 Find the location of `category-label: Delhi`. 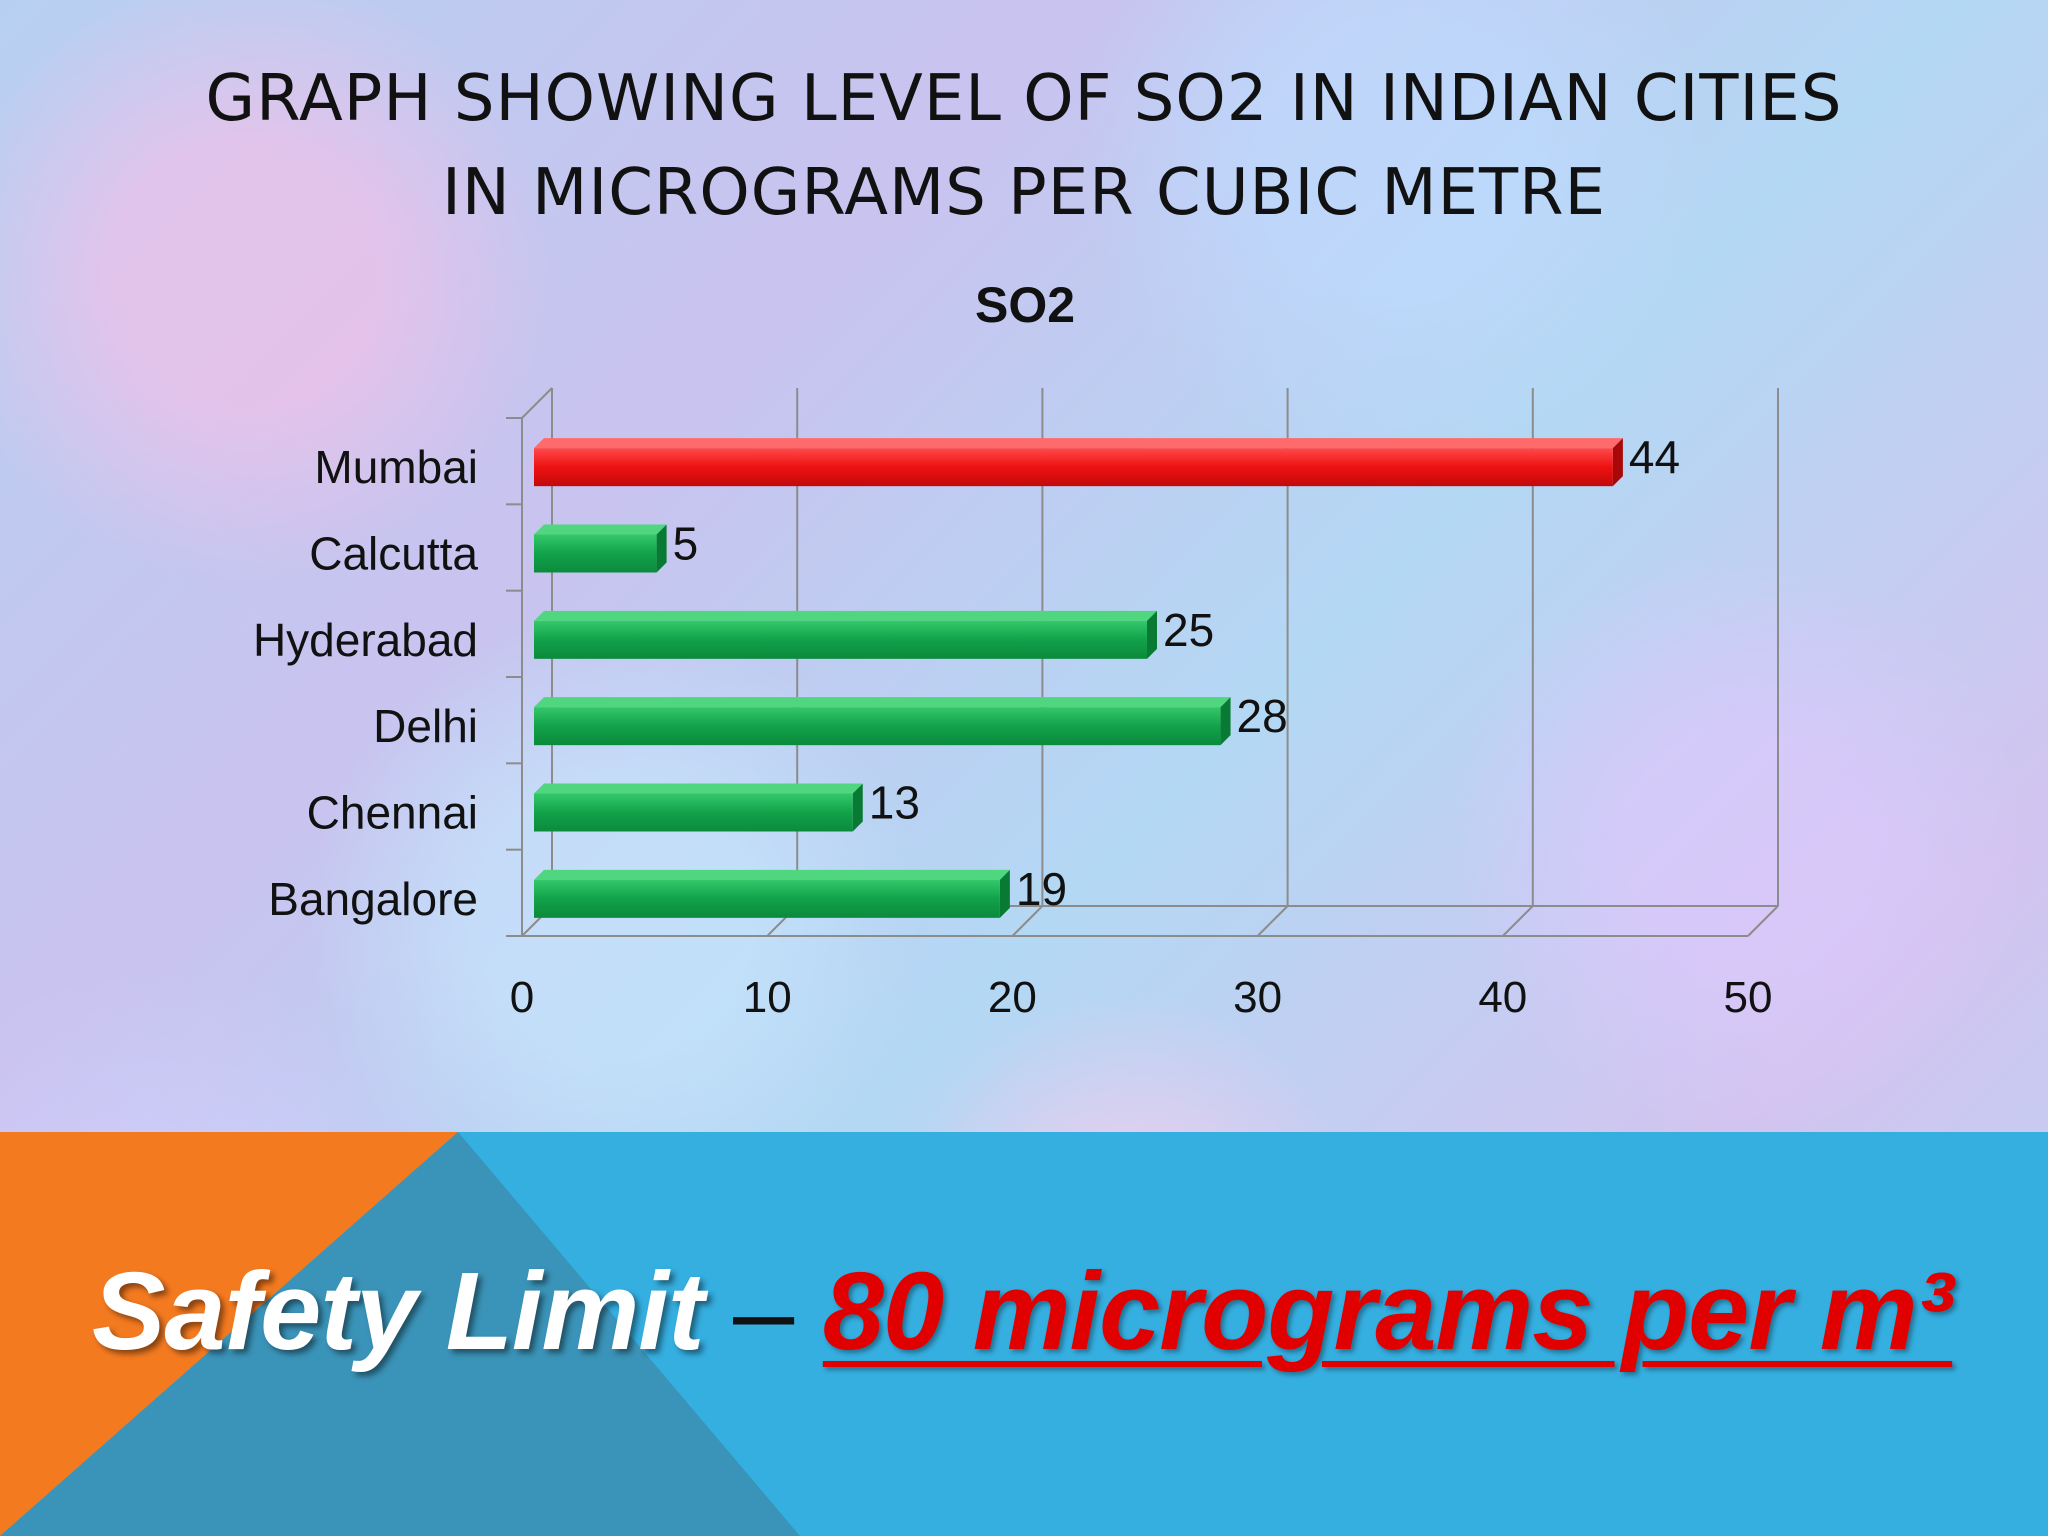

category-label: Delhi is located at coordinates (425, 726).